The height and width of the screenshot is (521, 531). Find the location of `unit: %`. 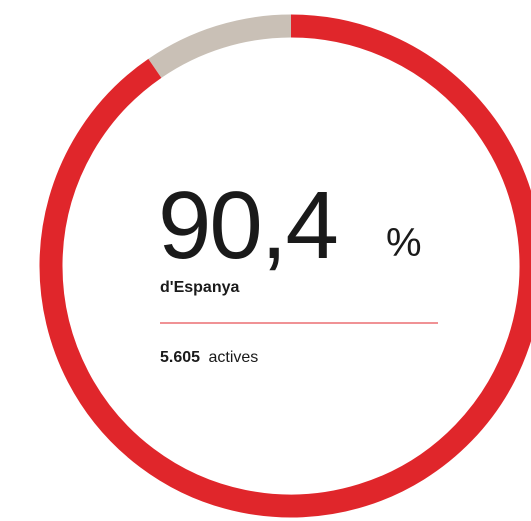

unit: % is located at coordinates (404, 243).